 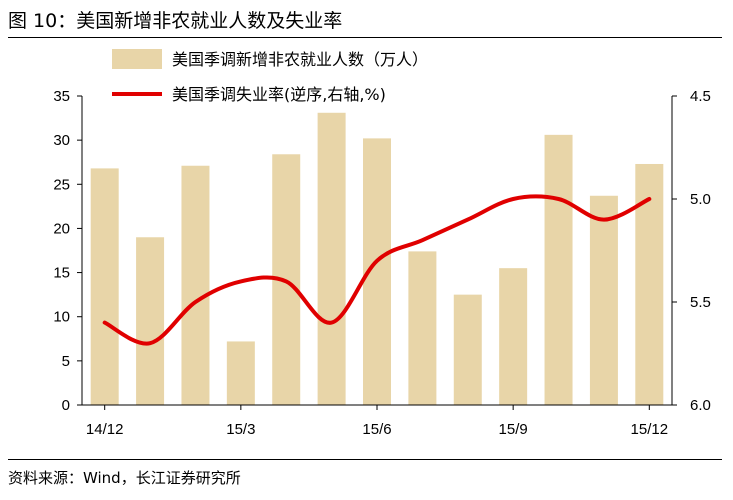 I want to click on left-tick-label: 0, so click(x=66, y=405).